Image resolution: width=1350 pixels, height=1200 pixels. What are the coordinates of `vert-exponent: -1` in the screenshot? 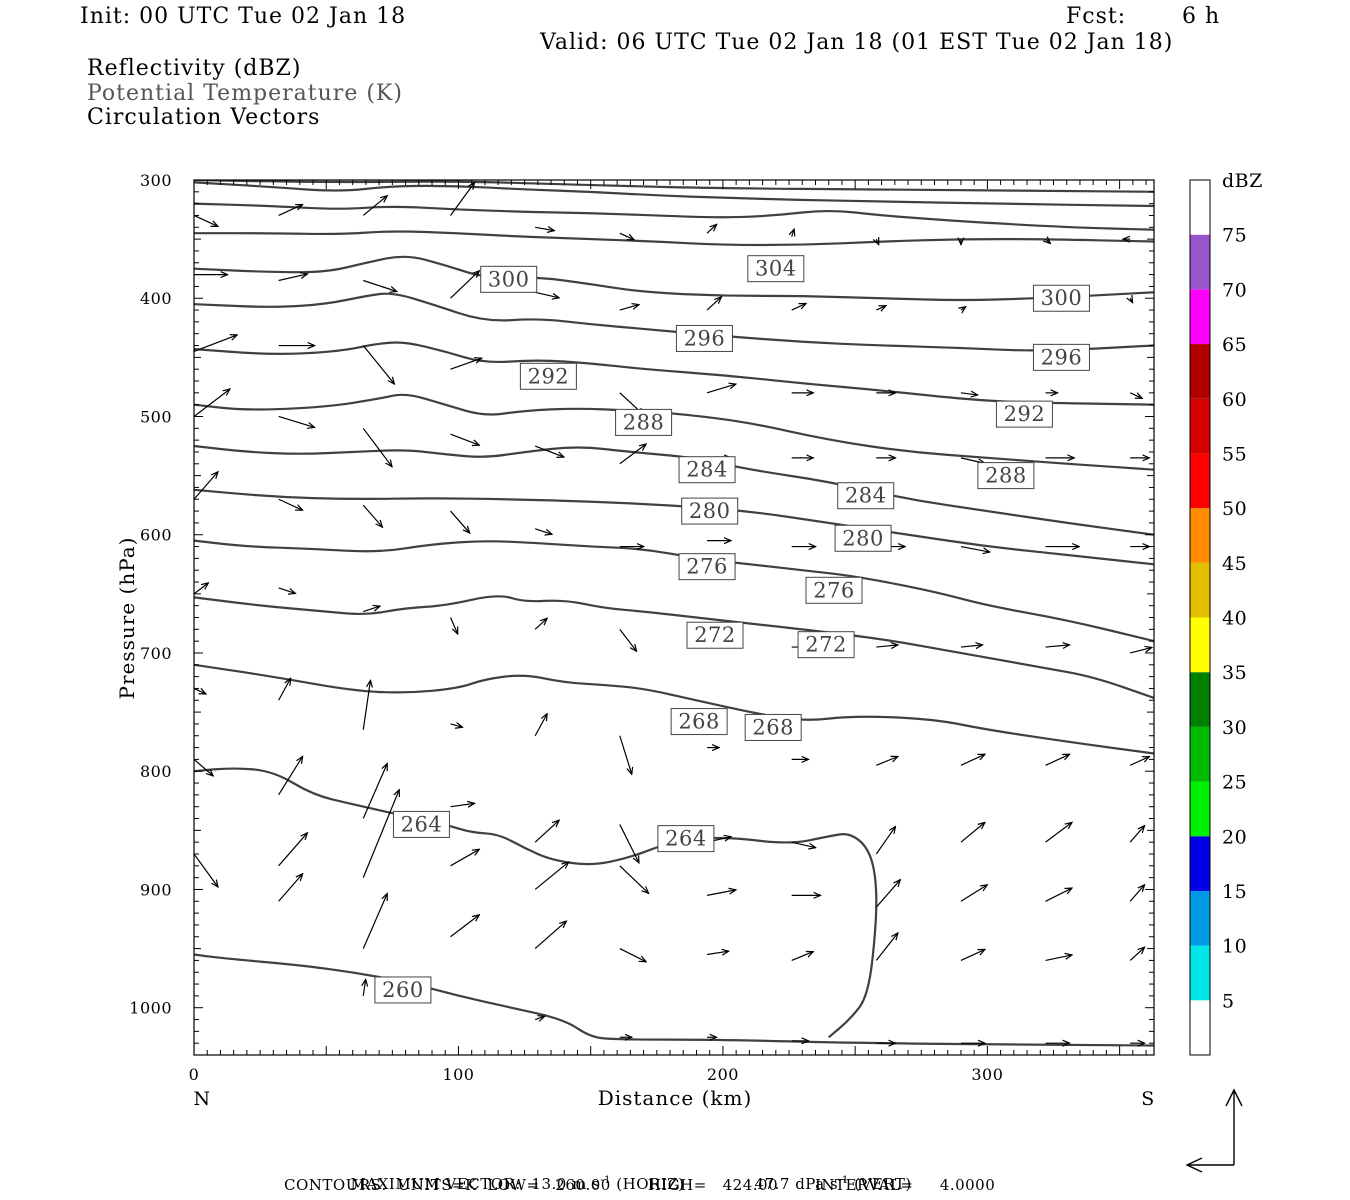 It's located at (843, 1180).